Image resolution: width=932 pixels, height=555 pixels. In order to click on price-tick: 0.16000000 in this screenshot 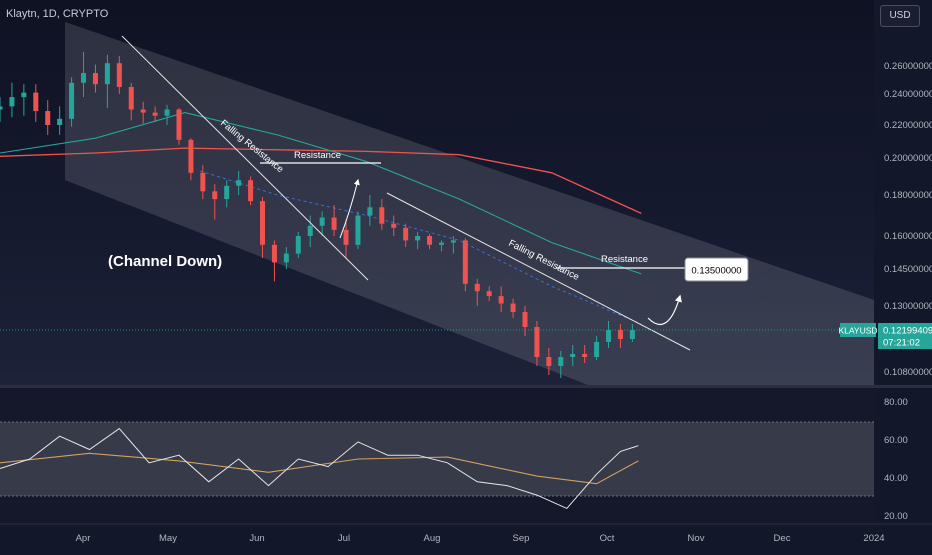, I will do `click(908, 236)`.